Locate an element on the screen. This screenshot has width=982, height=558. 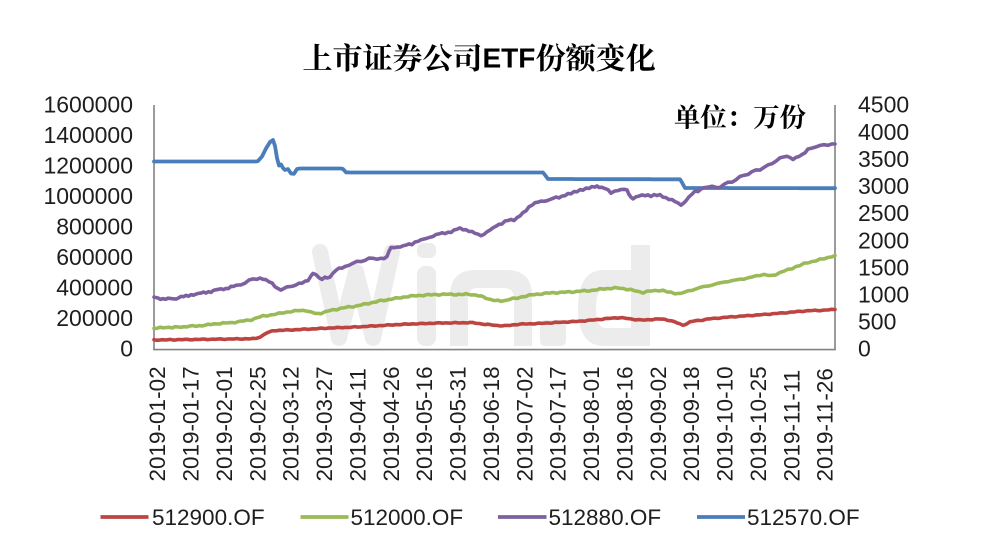
svg-text: 2019-07-02 is located at coordinates (524, 423).